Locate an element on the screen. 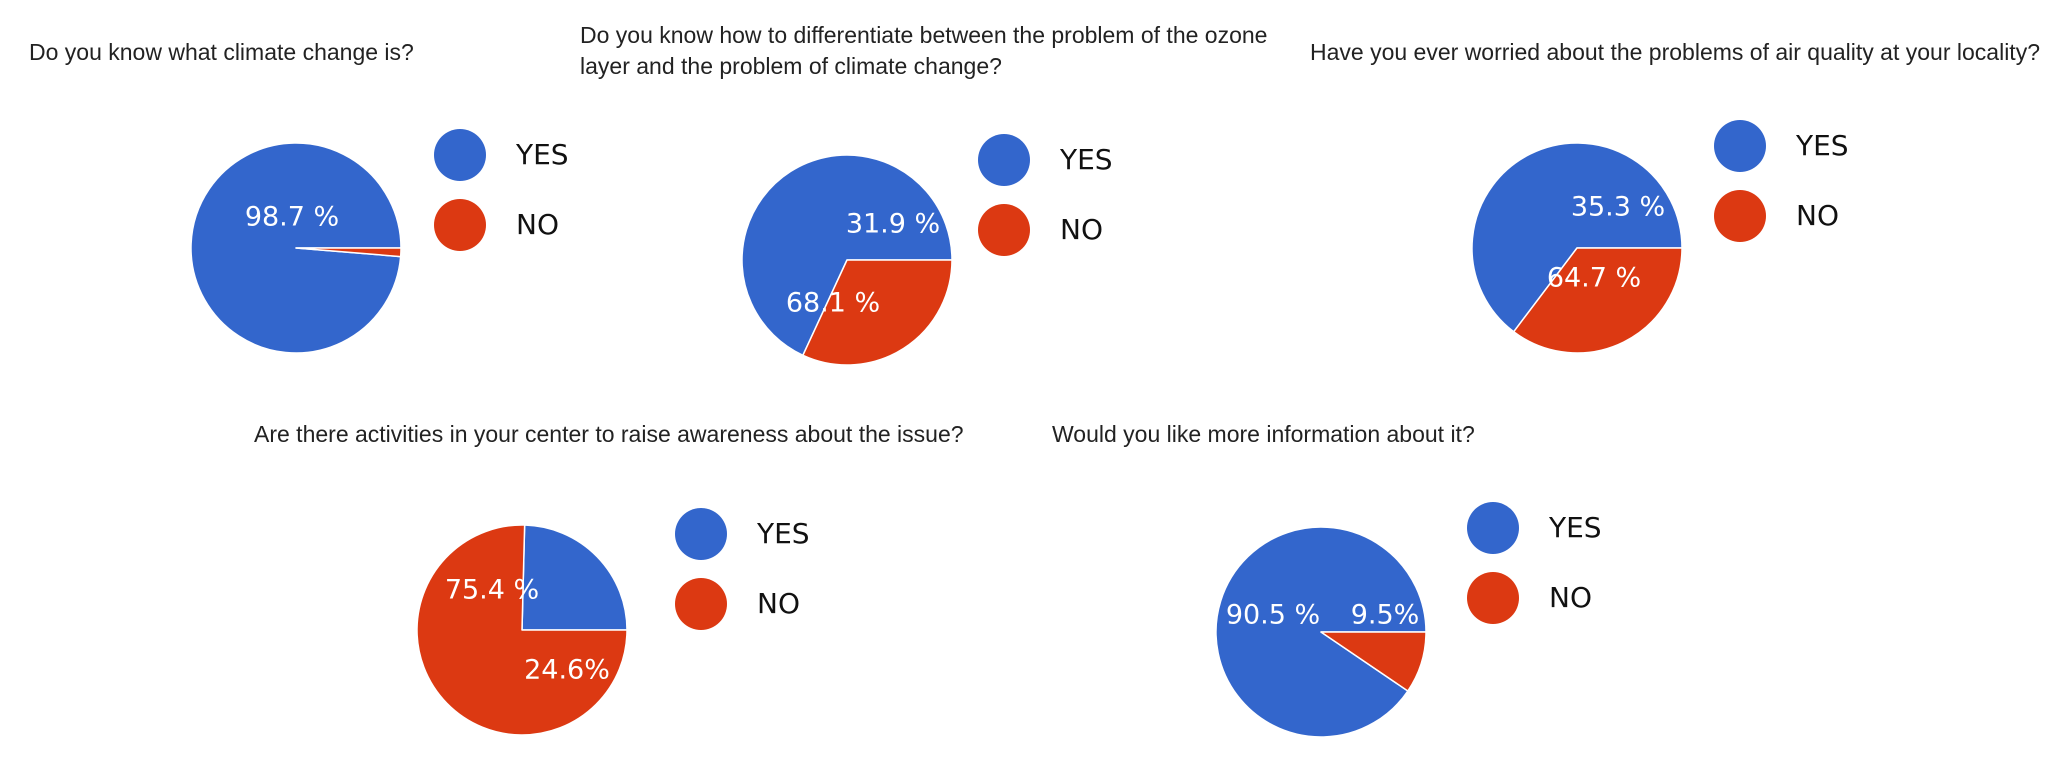 This screenshot has width=2068, height=765. slice-label-yes: 90.5 % is located at coordinates (1273, 615).